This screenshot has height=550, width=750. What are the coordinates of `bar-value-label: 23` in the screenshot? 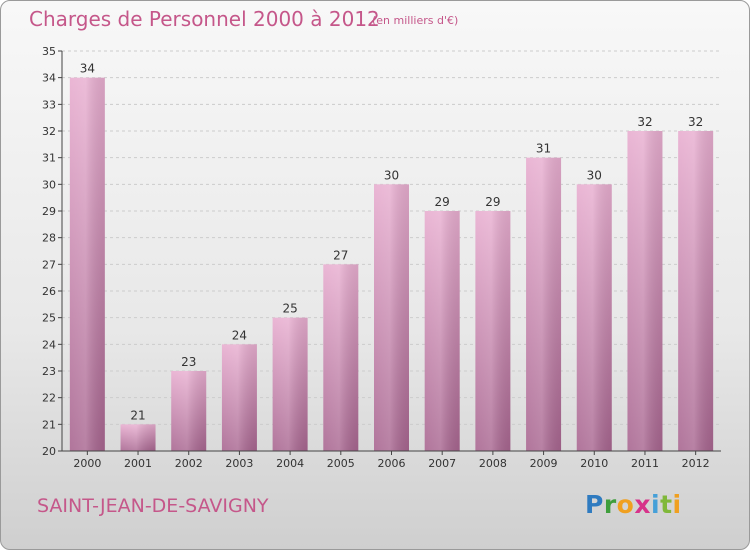 It's located at (188, 362).